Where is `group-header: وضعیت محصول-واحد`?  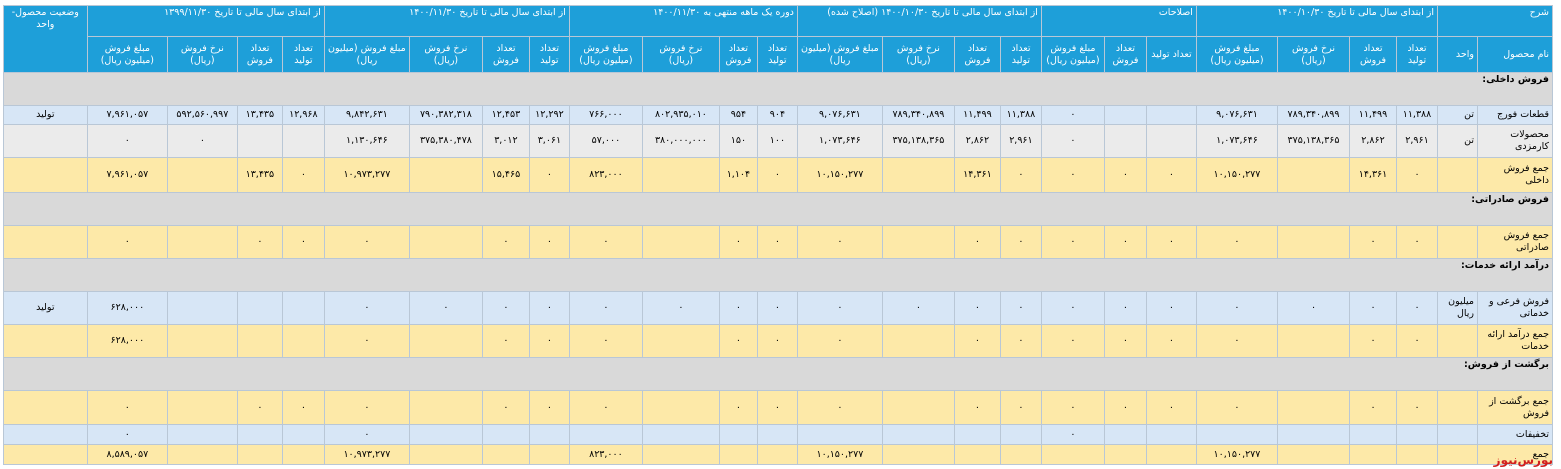 group-header: وضعیت محصول-واحد is located at coordinates (45, 39).